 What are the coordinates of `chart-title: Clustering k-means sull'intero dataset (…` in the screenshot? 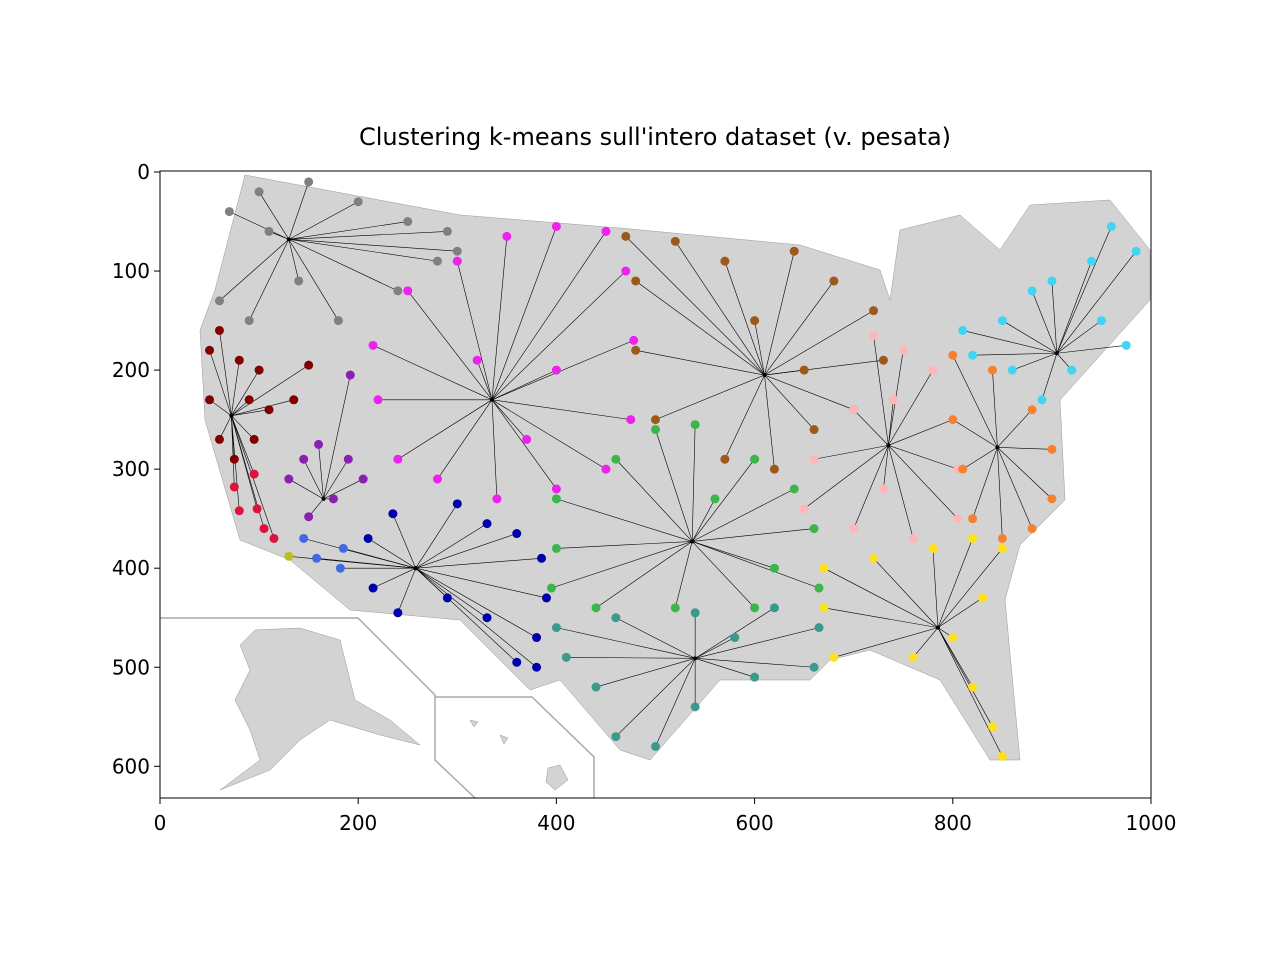 It's located at (655, 137).